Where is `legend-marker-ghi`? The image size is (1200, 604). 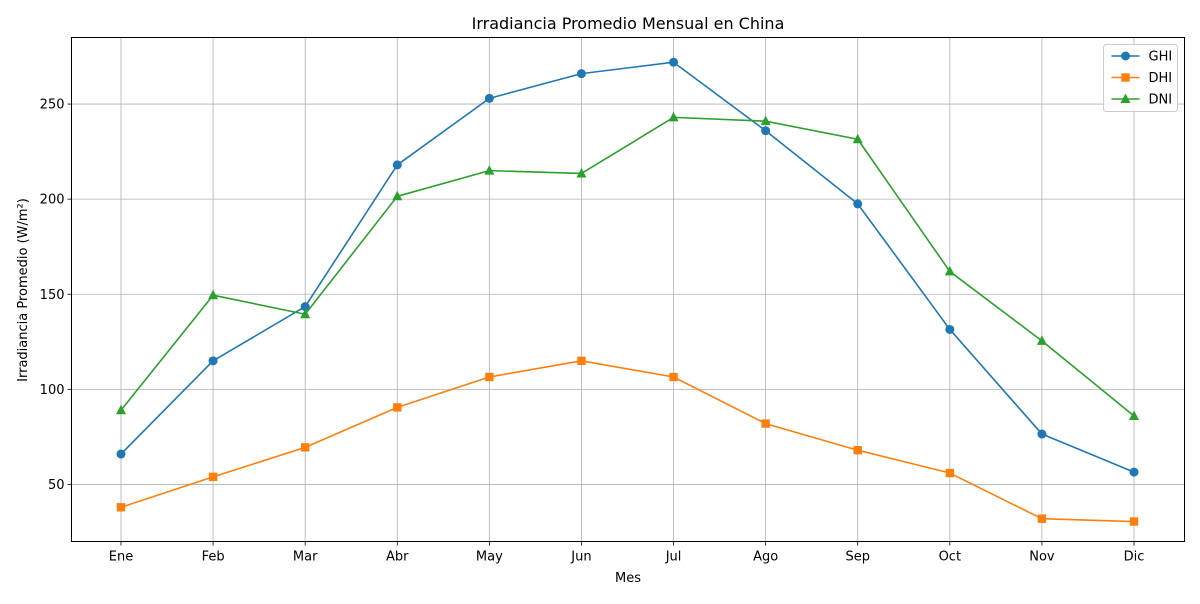 legend-marker-ghi is located at coordinates (1125, 56).